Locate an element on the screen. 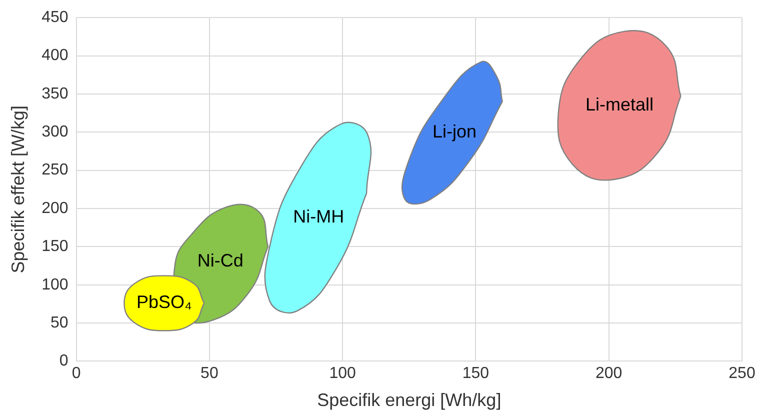 This screenshot has height=418, width=760. y-axis-title: Specifik effekt [W/kg] is located at coordinates (18, 190).